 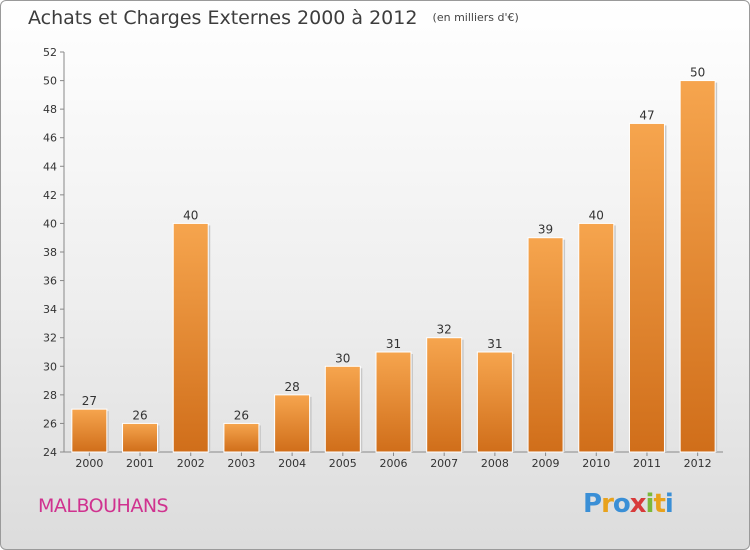 What do you see at coordinates (444, 395) in the screenshot?
I see `bar-2007` at bounding box center [444, 395].